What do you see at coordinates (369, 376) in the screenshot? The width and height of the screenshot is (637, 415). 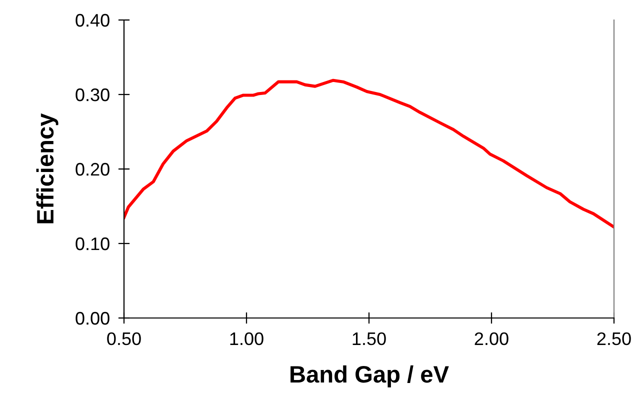 I see `x-axis-title: Band Gap / eV` at bounding box center [369, 376].